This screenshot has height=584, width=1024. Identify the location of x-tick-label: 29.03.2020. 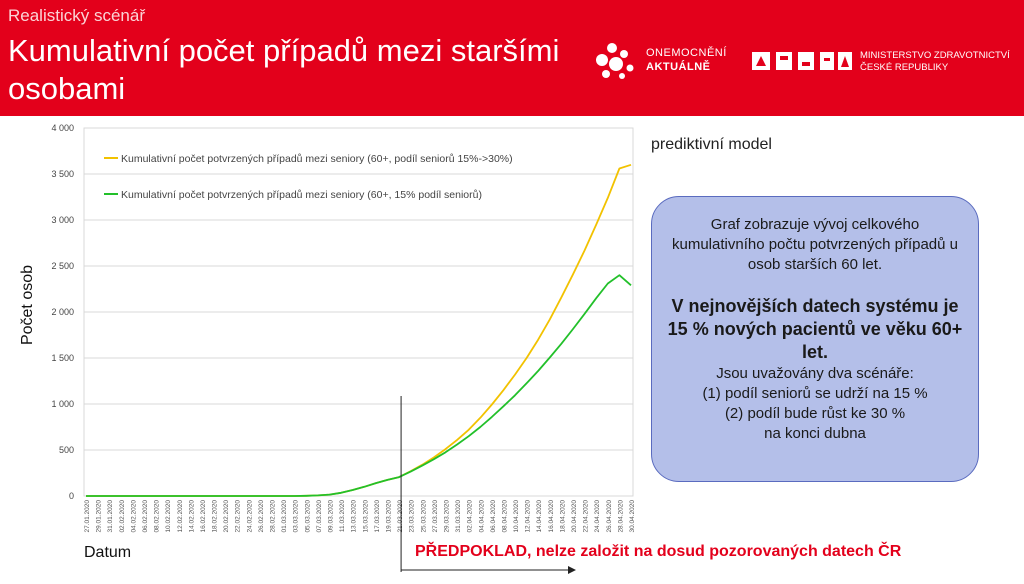
(446, 516).